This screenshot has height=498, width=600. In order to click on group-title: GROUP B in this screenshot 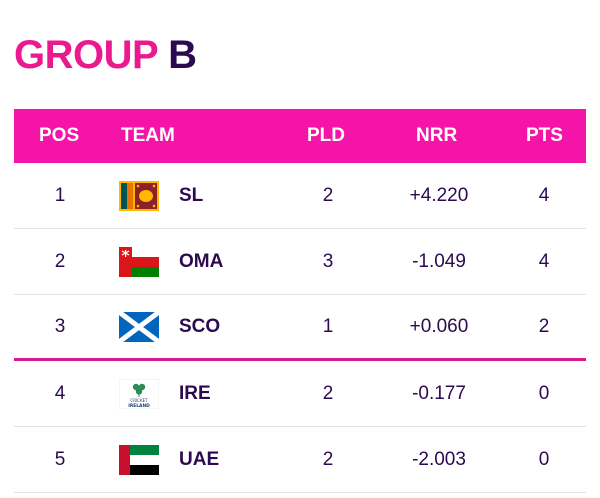, I will do `click(105, 55)`.